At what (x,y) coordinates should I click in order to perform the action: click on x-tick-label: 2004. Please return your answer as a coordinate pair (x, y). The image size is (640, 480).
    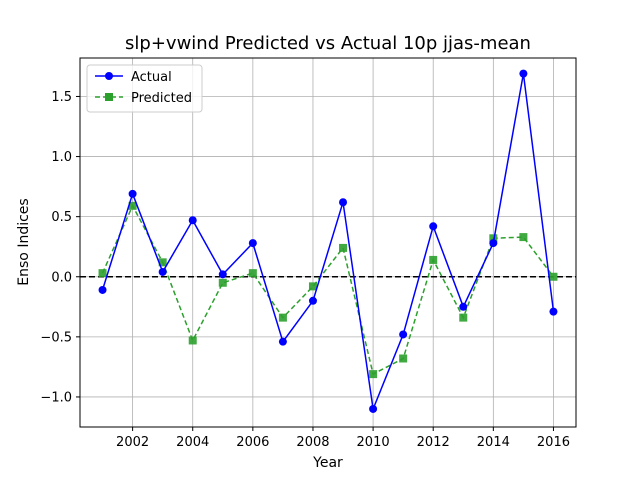
    Looking at the image, I should click on (192, 442).